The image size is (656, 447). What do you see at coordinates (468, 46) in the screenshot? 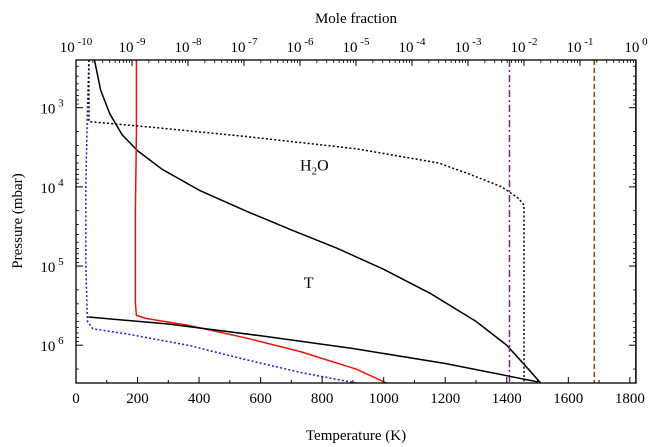
I see `top-tick-label: 10 -3` at bounding box center [468, 46].